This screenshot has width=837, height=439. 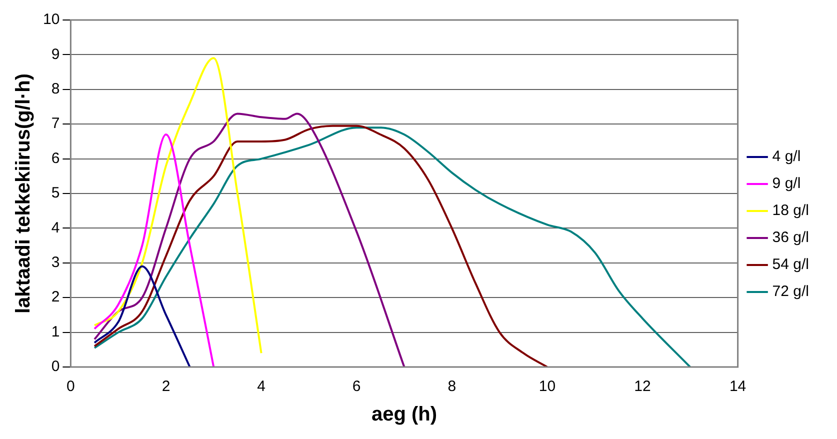 What do you see at coordinates (55, 297) in the screenshot?
I see `y-tick-label: 2` at bounding box center [55, 297].